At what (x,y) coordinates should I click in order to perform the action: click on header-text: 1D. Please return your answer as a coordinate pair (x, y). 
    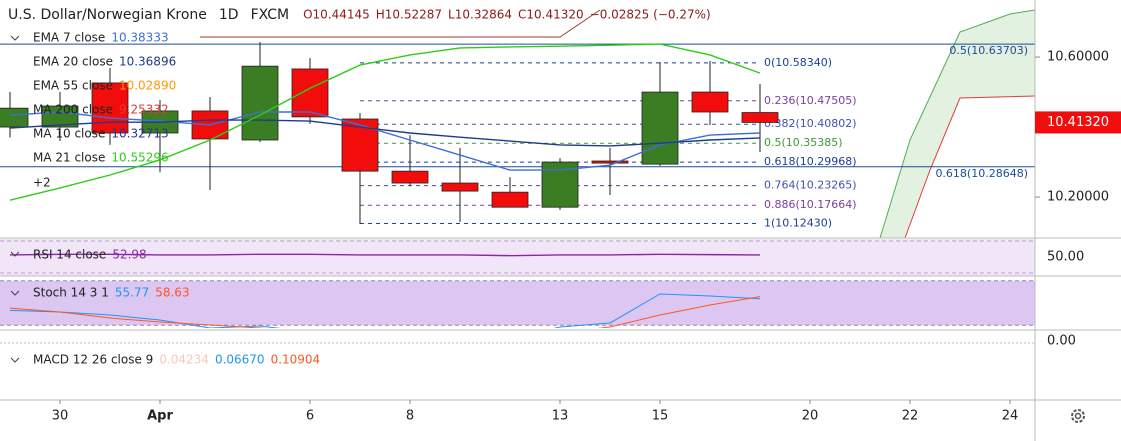
    Looking at the image, I should click on (229, 15).